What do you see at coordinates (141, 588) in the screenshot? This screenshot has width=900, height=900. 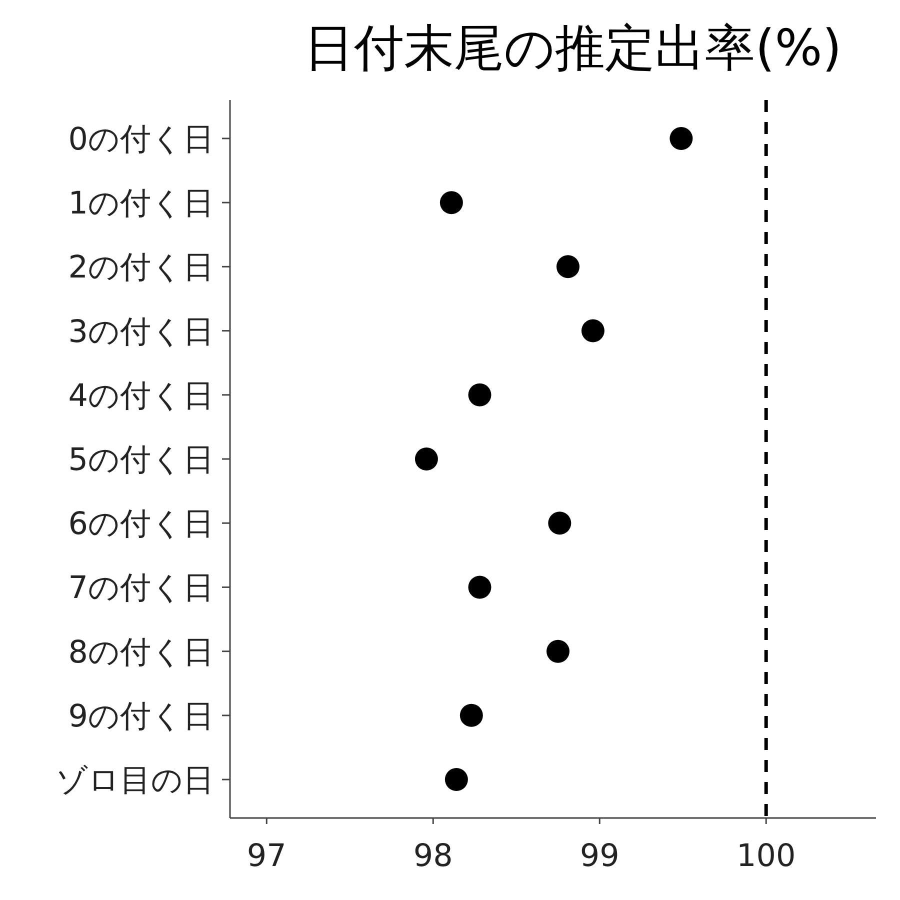 I see `y-tick-label: 7の付く日` at bounding box center [141, 588].